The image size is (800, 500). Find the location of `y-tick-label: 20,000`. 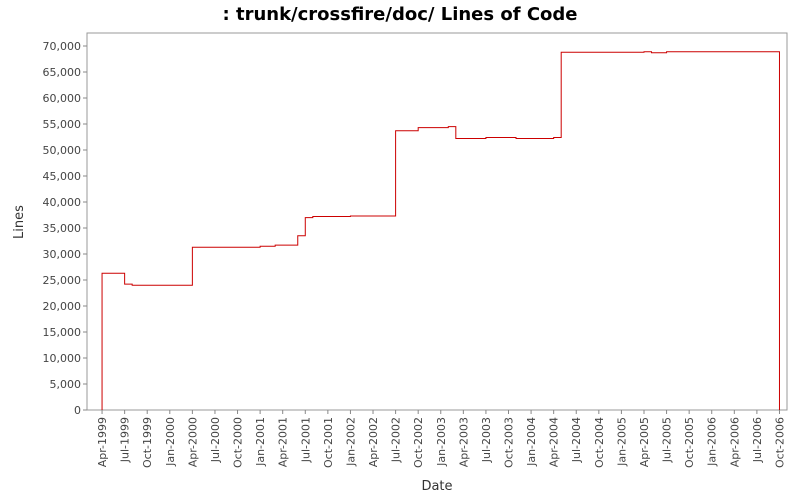

y-tick-label: 20,000 is located at coordinates (62, 306).